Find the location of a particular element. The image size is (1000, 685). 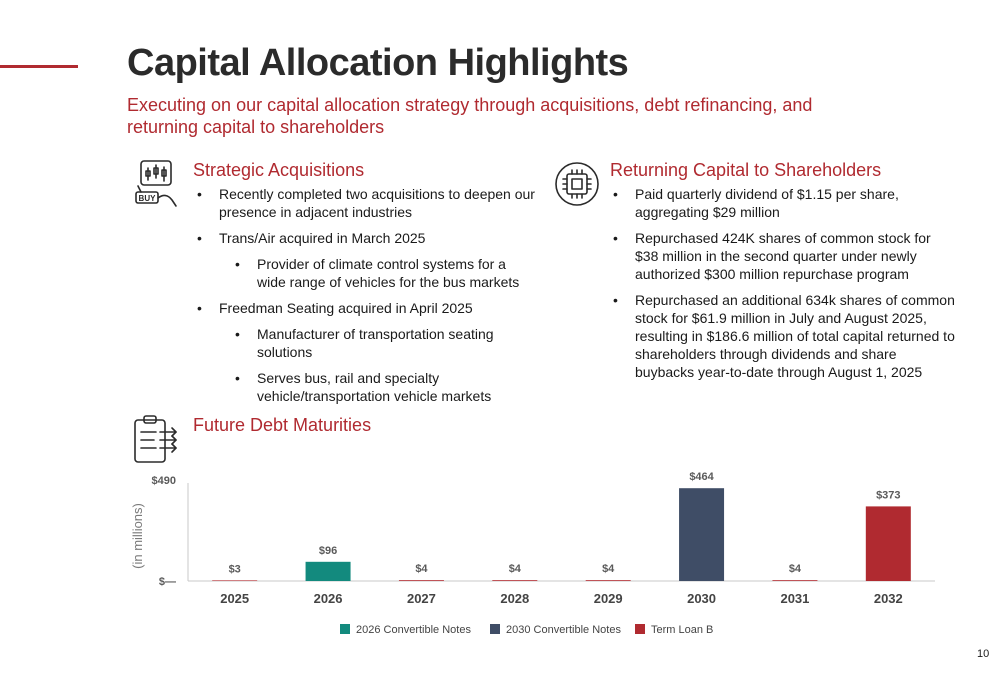

x-tick-label: 2032 is located at coordinates (888, 598).